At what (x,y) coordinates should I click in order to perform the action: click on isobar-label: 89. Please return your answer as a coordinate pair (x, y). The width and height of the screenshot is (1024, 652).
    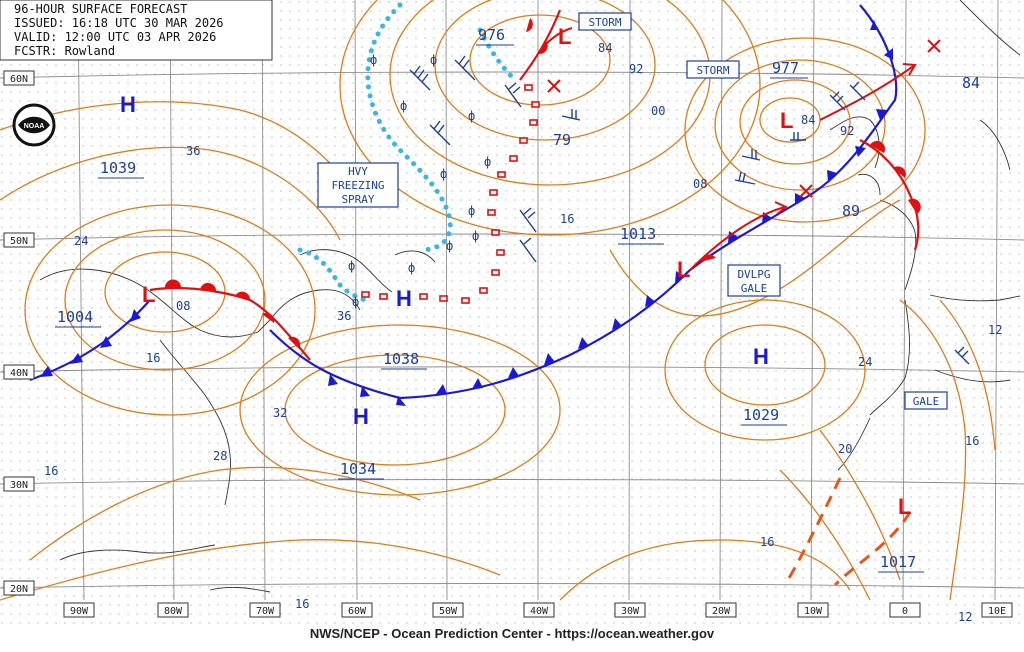
    Looking at the image, I should click on (851, 211).